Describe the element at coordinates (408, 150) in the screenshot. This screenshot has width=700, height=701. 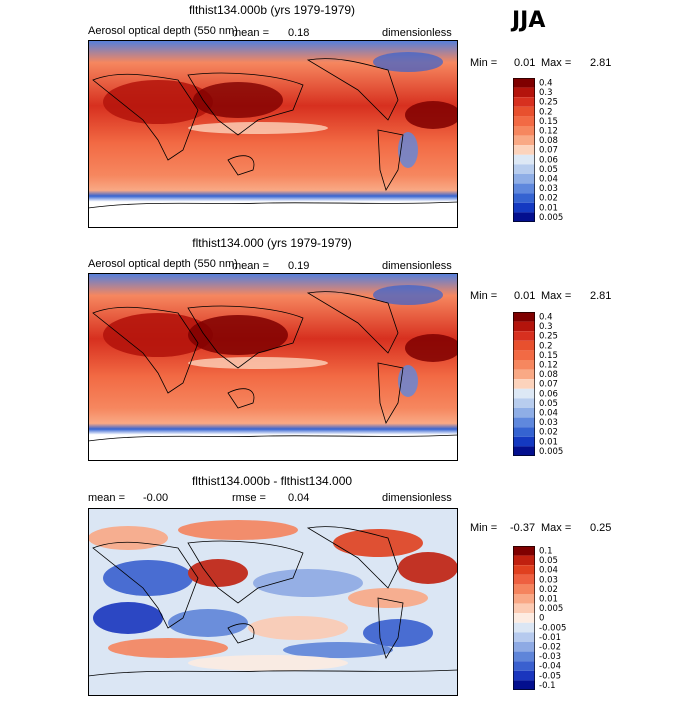
I see `panel-1-amazon-blue` at that location.